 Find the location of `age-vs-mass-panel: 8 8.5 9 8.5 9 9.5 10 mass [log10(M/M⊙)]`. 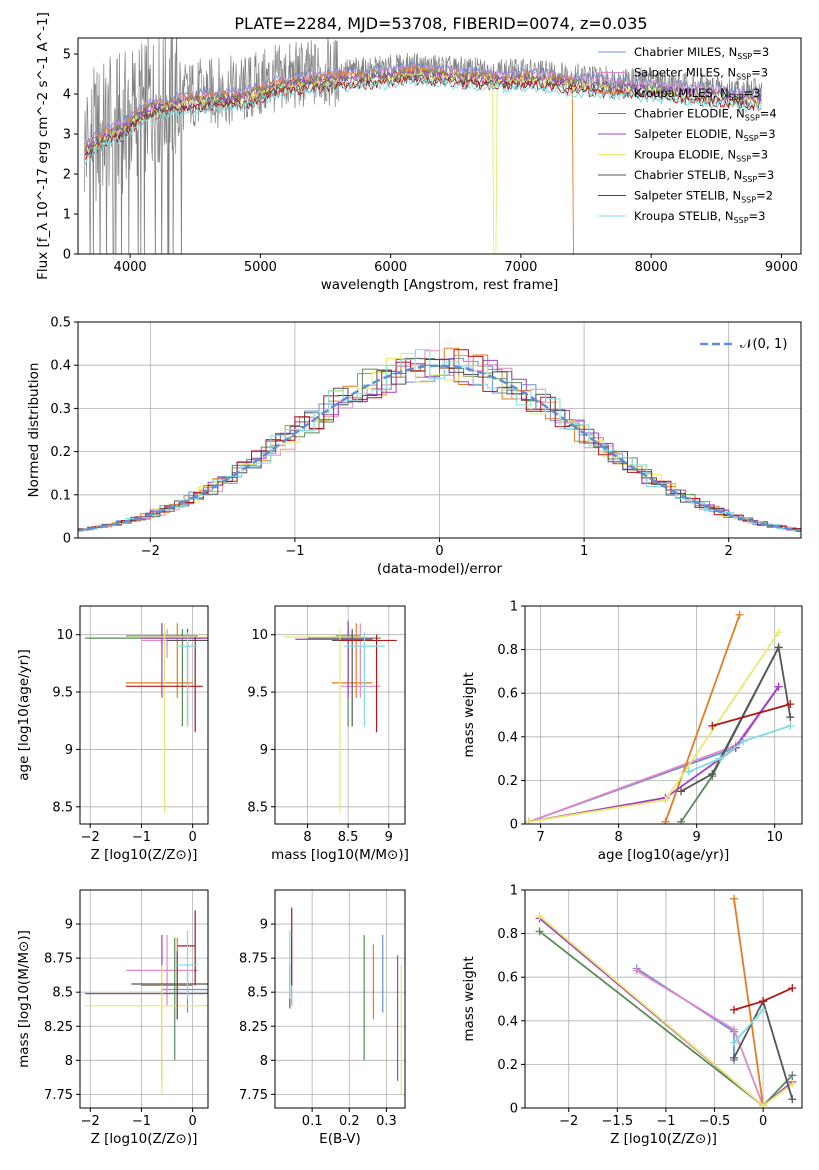

age-vs-mass-panel: 8 8.5 9 8.5 9 9.5 10 mass [log10(M/M⊙)] is located at coordinates (328, 734).